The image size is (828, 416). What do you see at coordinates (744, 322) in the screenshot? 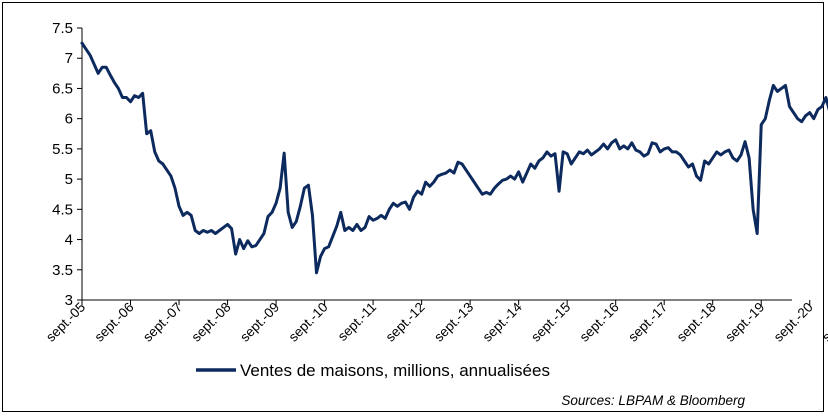
I see `x-tick-label: sept.-19` at bounding box center [744, 322].